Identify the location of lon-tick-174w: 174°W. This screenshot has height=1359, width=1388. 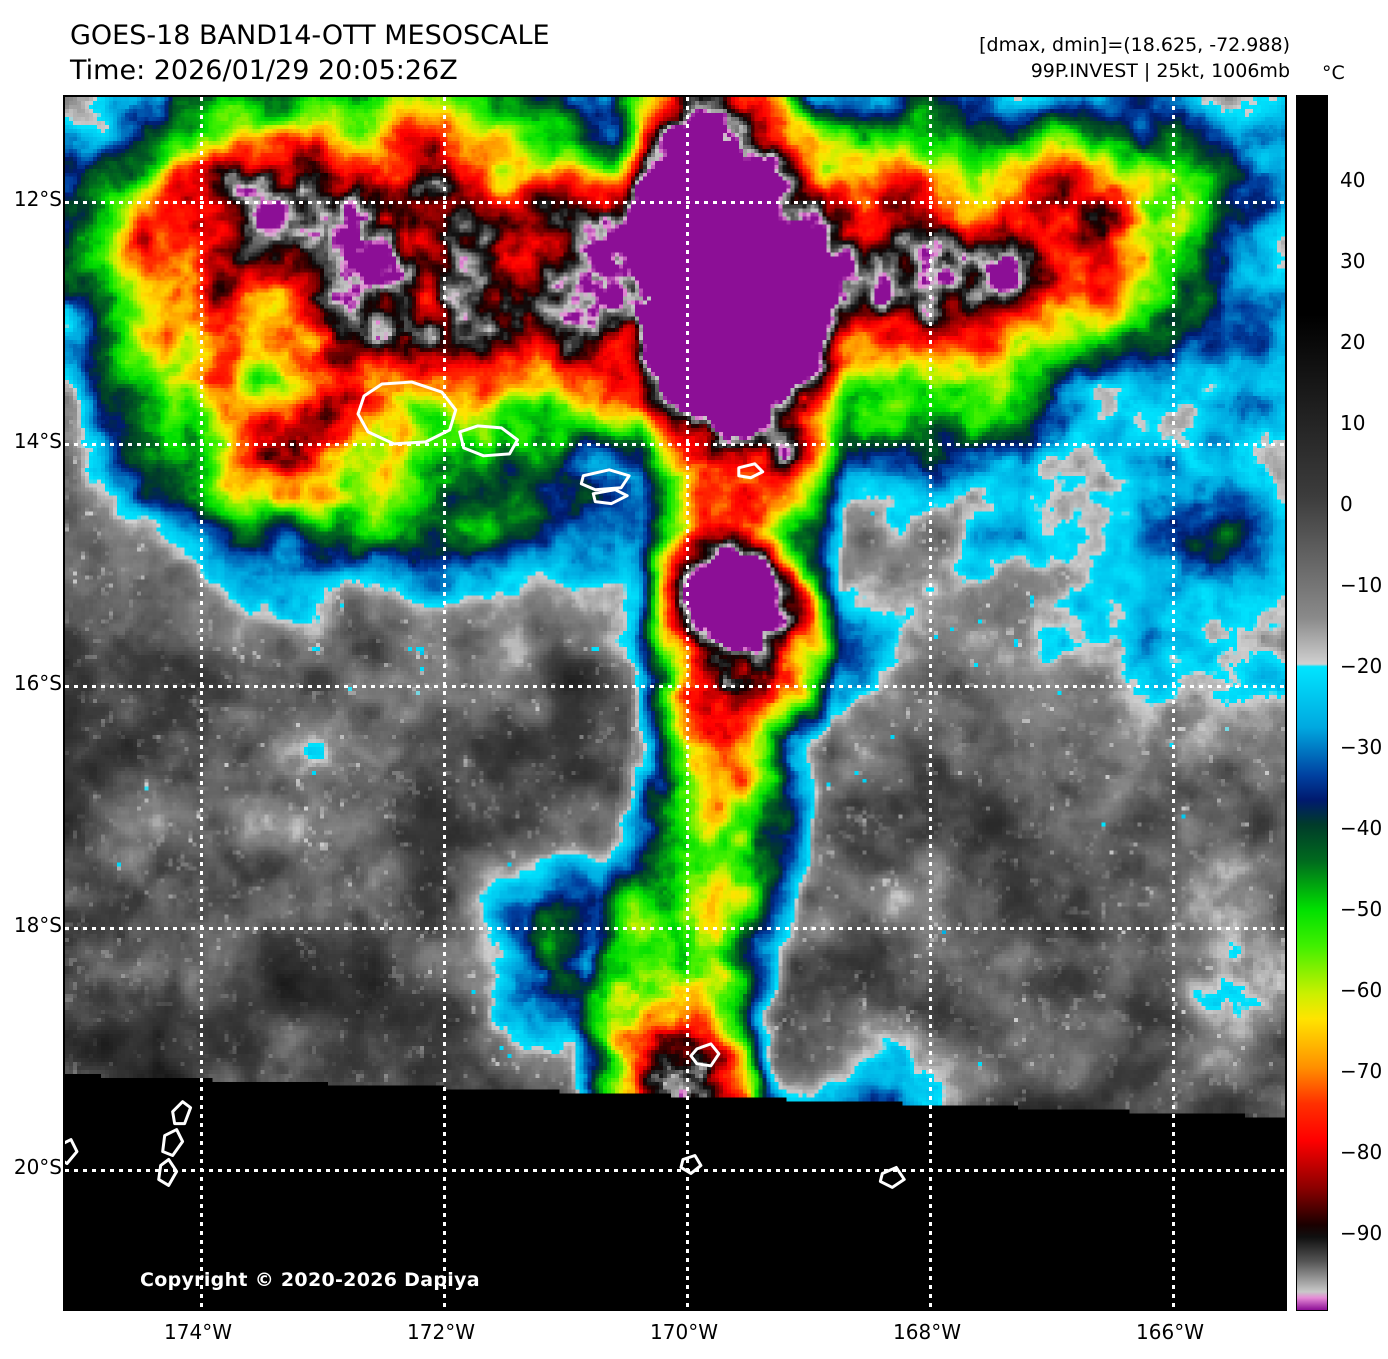
(198, 1332).